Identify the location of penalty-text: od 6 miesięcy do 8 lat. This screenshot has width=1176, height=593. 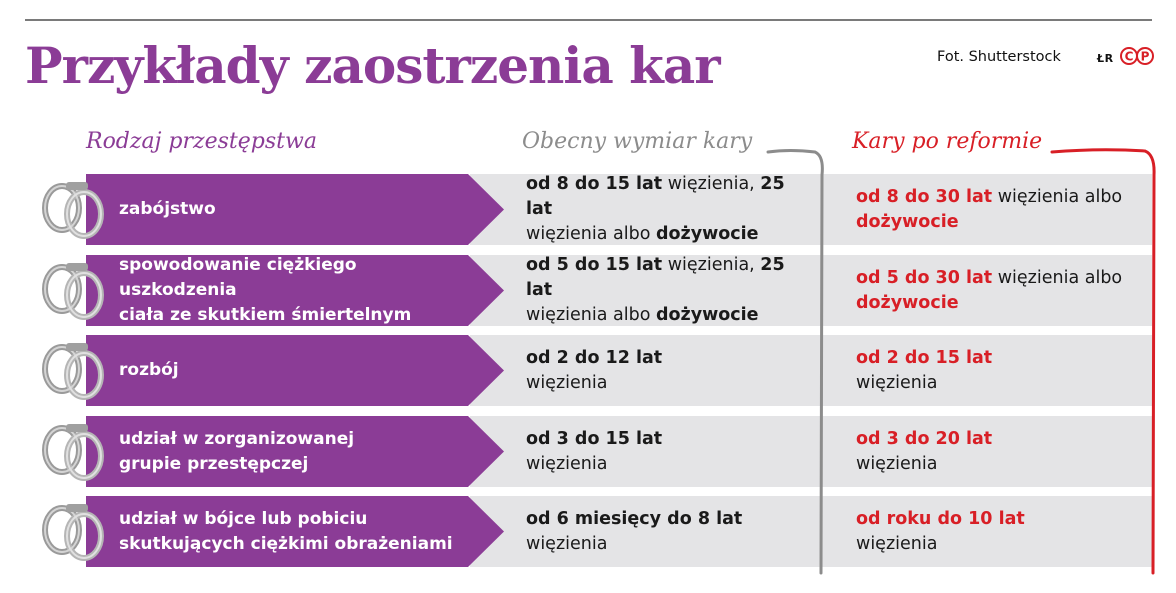
(634, 518).